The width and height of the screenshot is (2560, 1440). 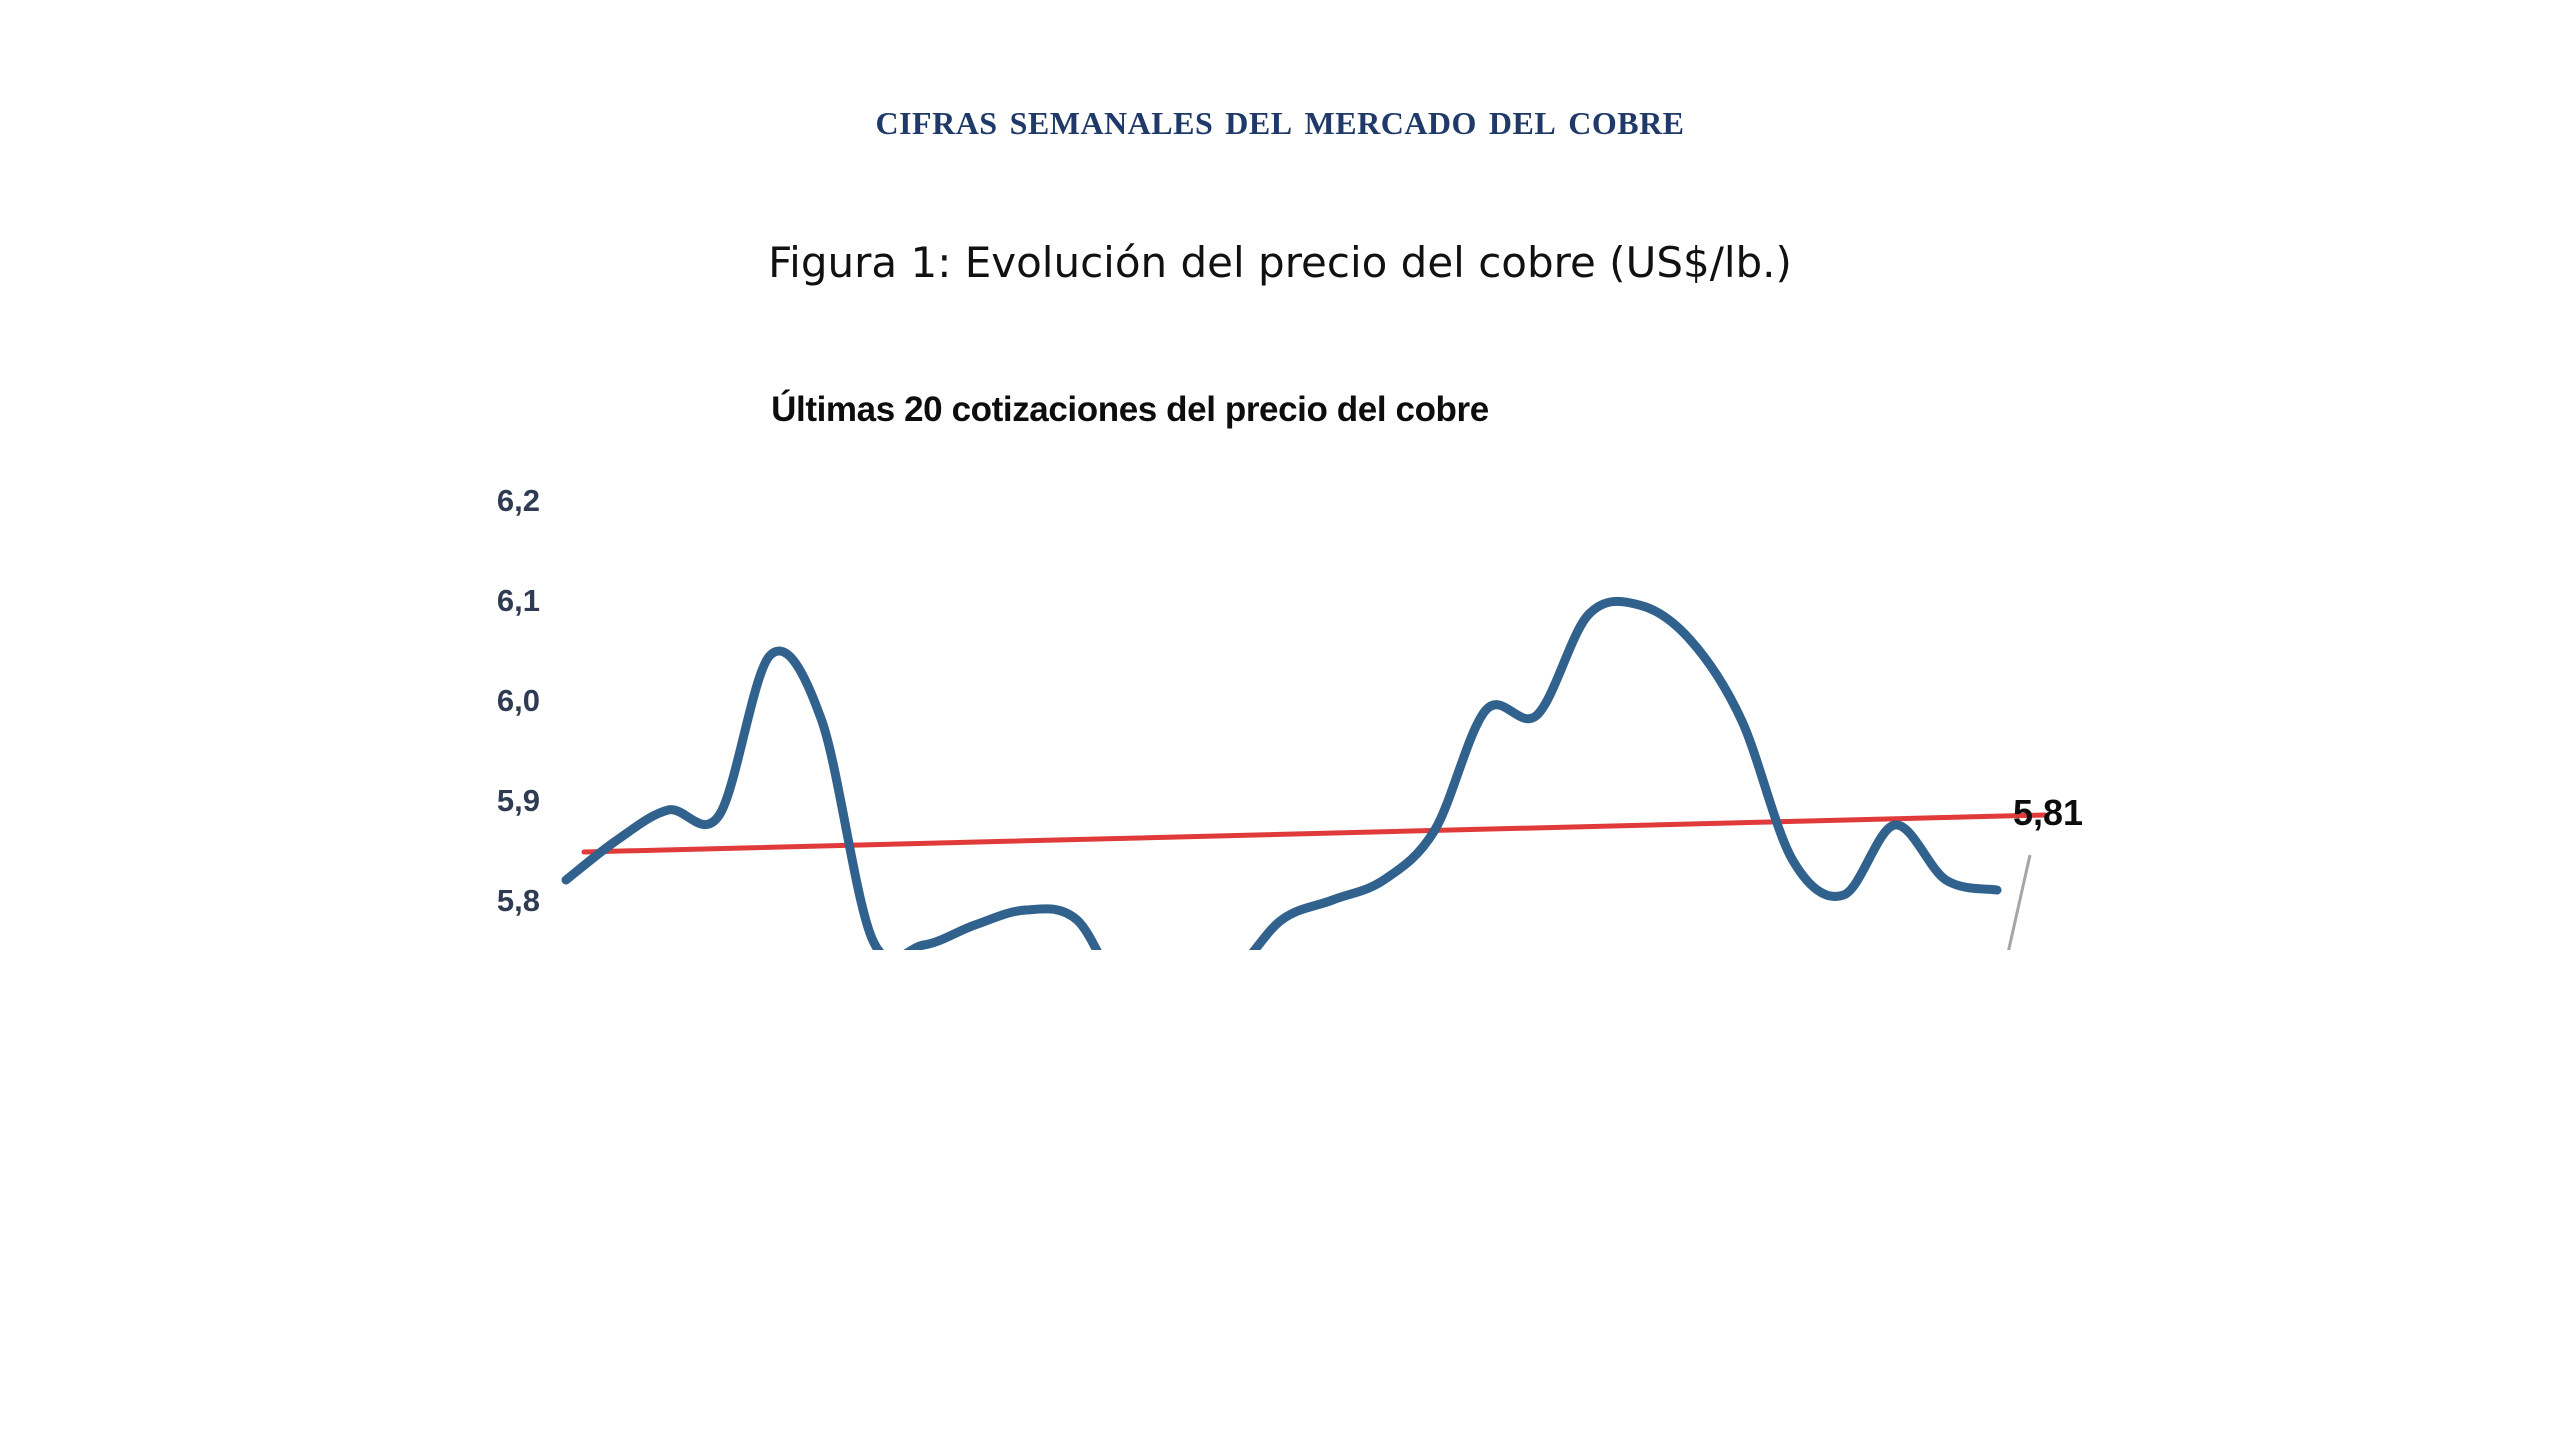 I want to click on document-title: Cifras semanales del mercado del cobre, so click(x=1280, y=118).